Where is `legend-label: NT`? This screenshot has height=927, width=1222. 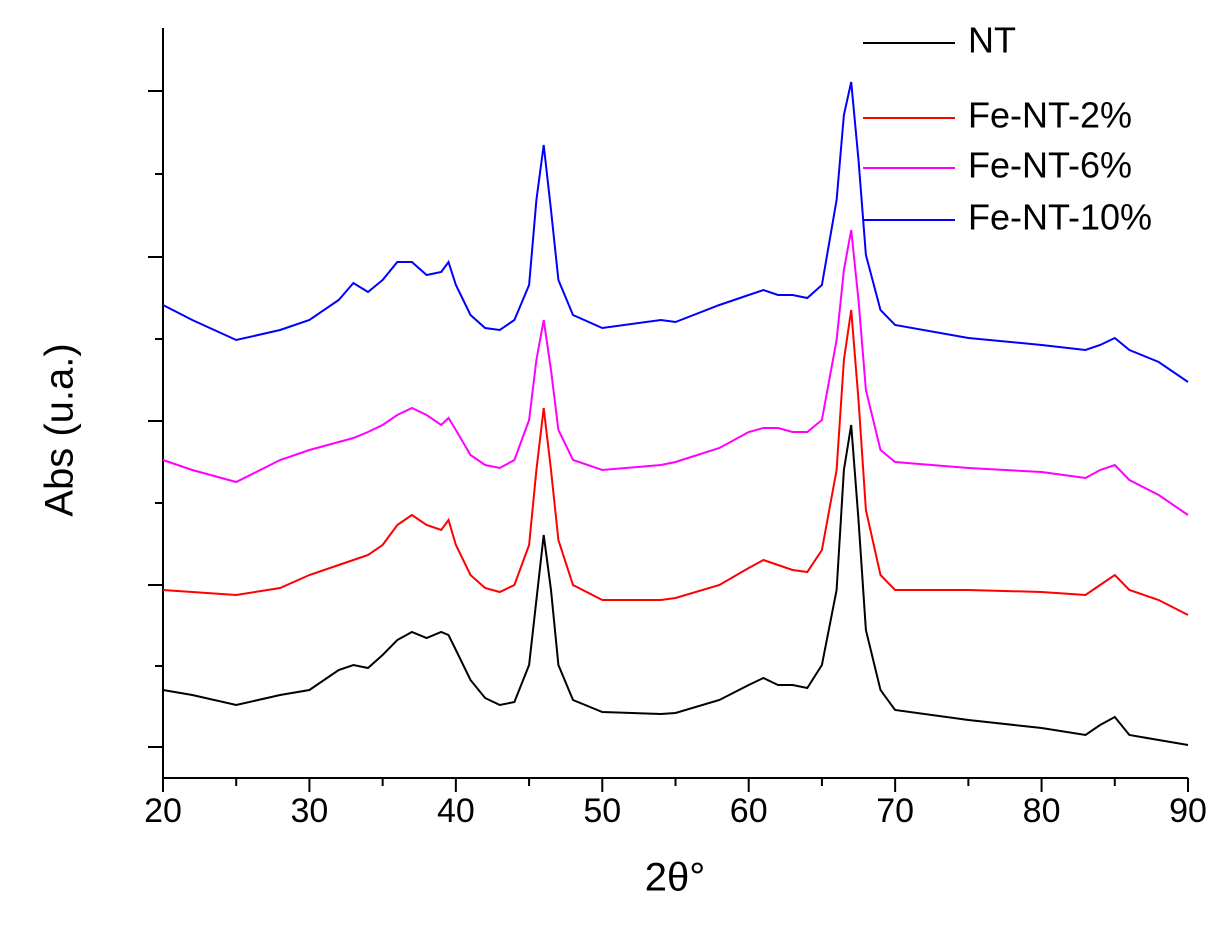
legend-label: NT is located at coordinates (992, 40).